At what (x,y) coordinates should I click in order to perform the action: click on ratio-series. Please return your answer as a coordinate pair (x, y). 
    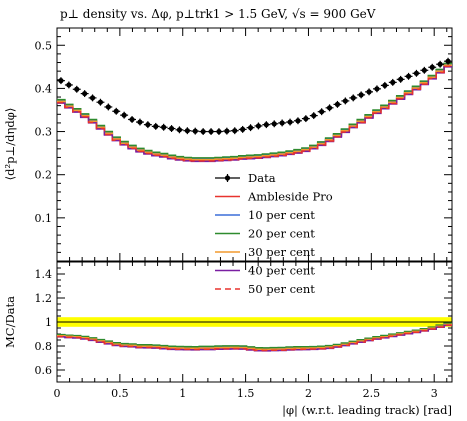
    Looking at the image, I should click on (254, 337).